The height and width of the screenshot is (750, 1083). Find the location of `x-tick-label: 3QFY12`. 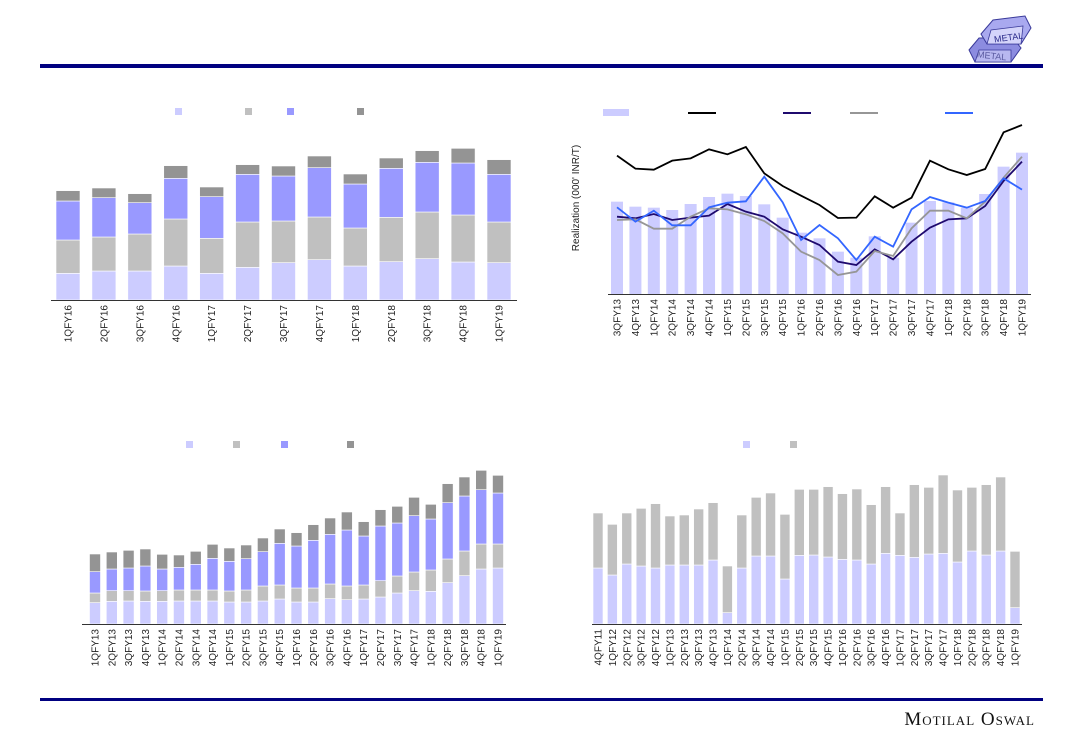

x-tick-label: 3QFY12 is located at coordinates (642, 648).